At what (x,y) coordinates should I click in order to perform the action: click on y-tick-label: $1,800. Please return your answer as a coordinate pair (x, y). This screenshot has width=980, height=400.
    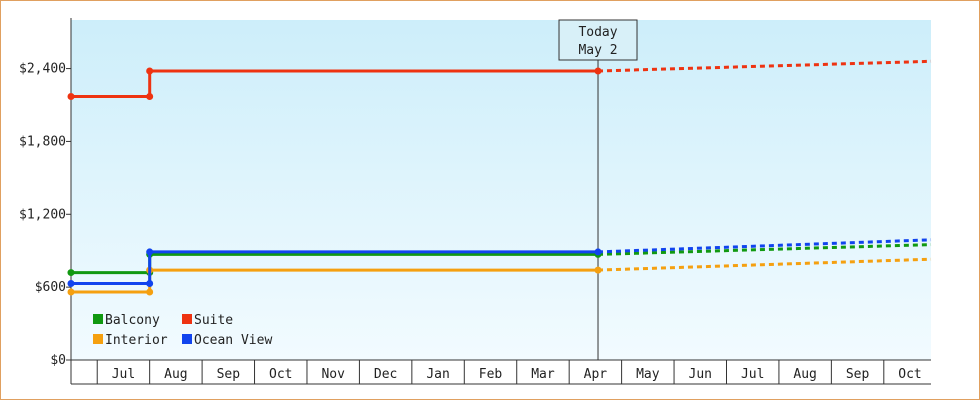
    Looking at the image, I should click on (42, 141).